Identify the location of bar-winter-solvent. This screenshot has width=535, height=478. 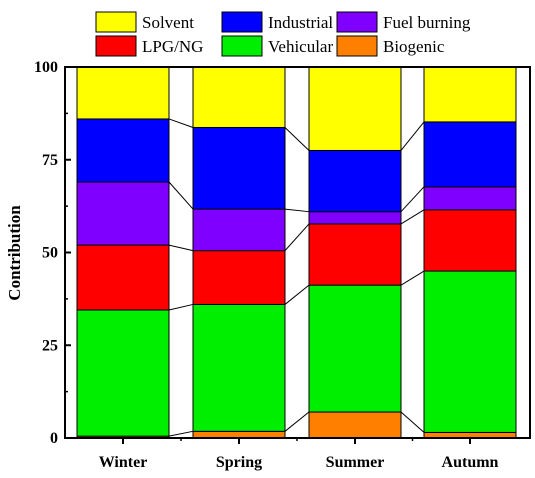
(123, 93).